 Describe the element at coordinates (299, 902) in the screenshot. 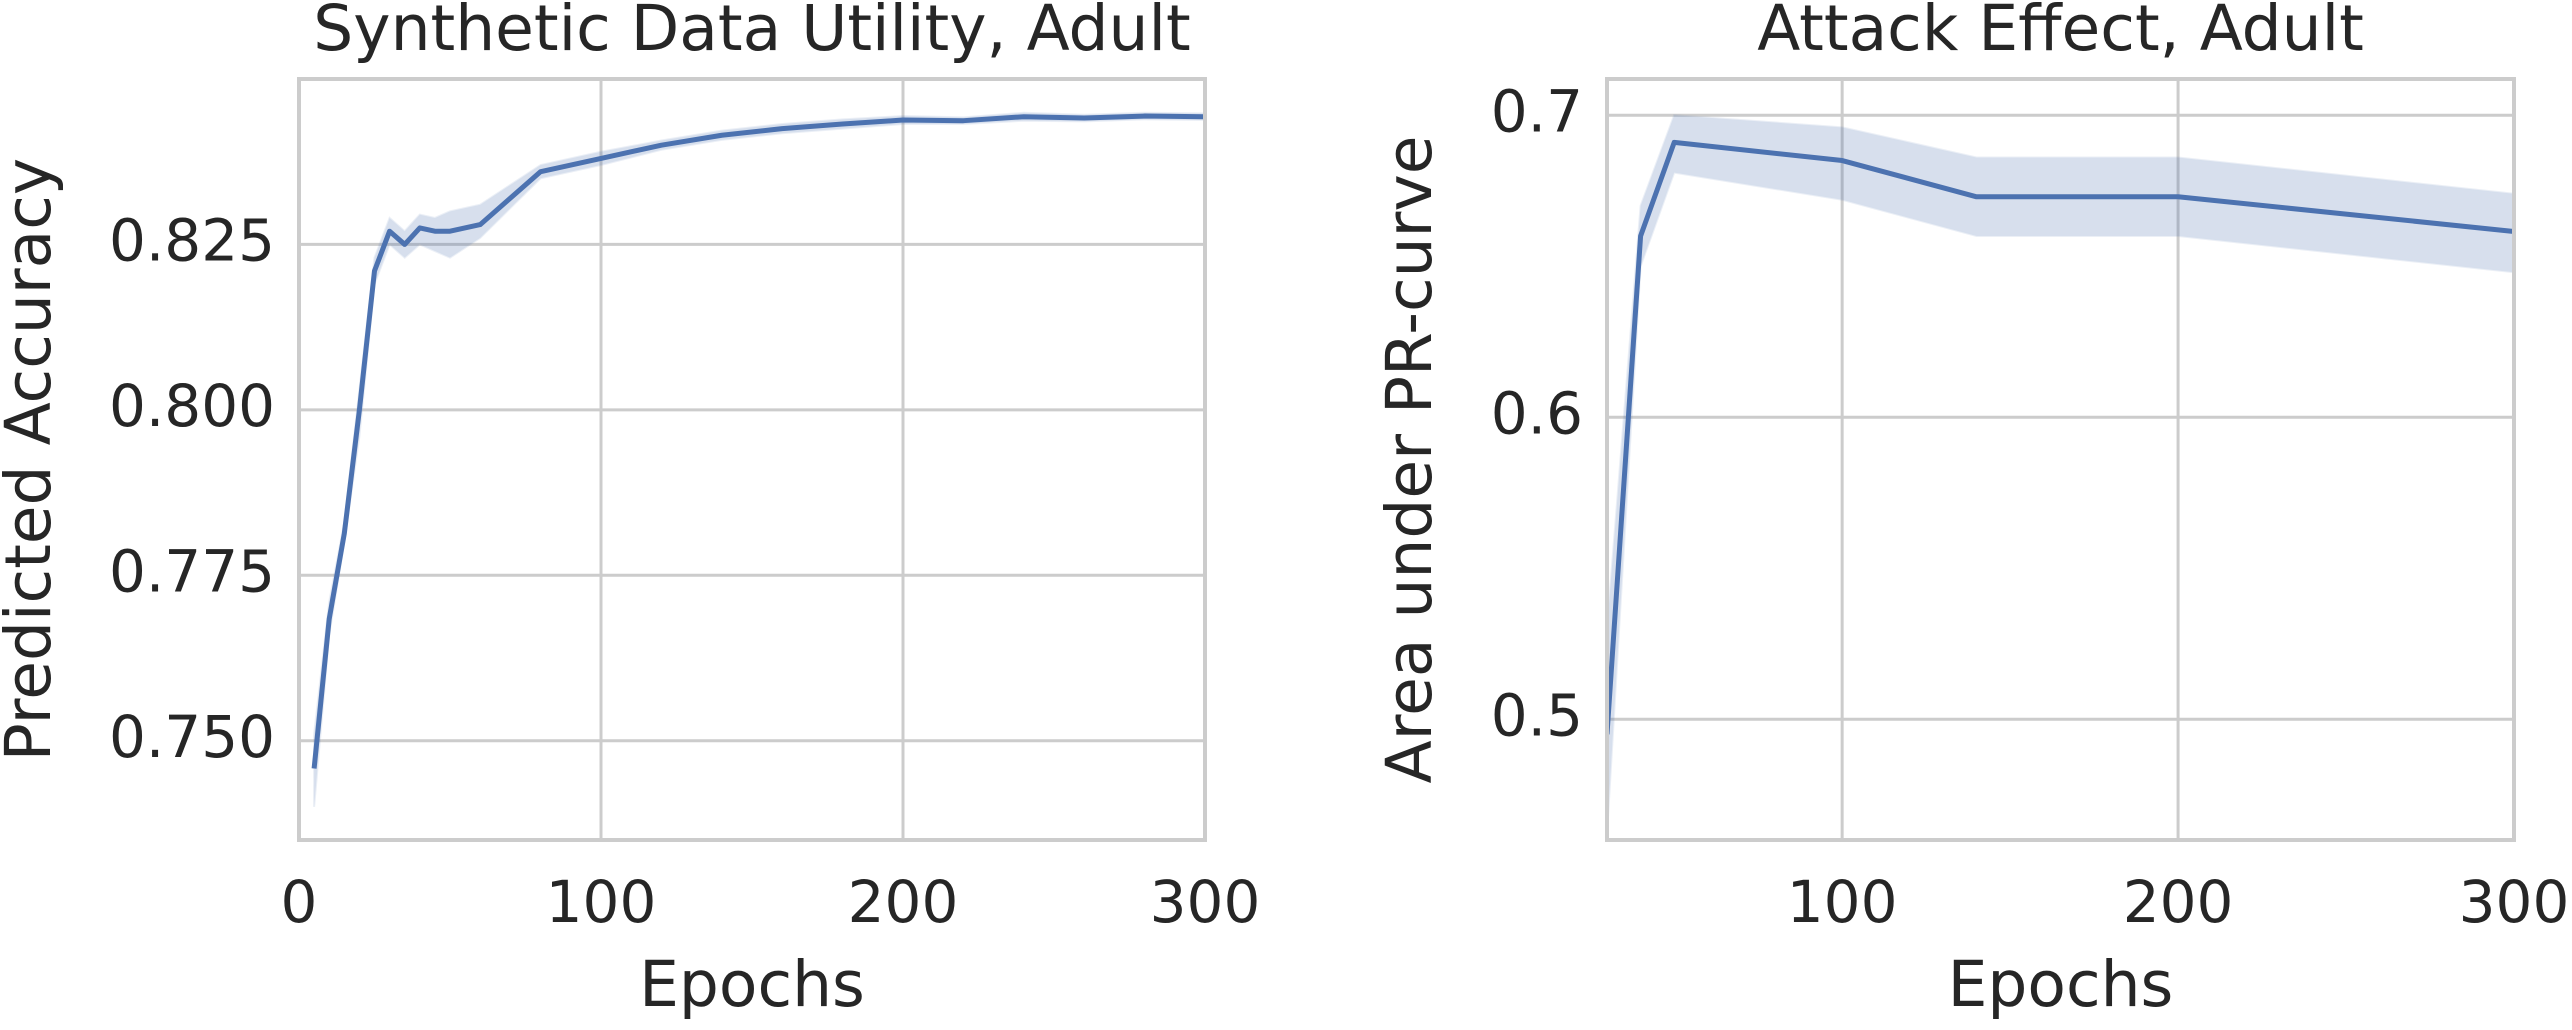

I see `x-tick-label: 0` at that location.